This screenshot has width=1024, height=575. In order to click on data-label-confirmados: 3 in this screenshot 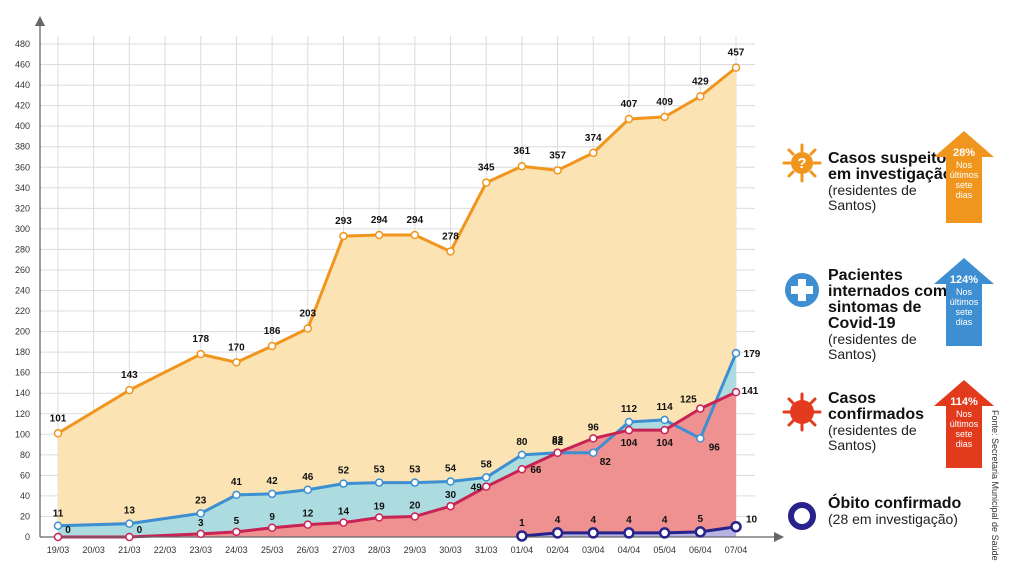, I will do `click(201, 523)`.